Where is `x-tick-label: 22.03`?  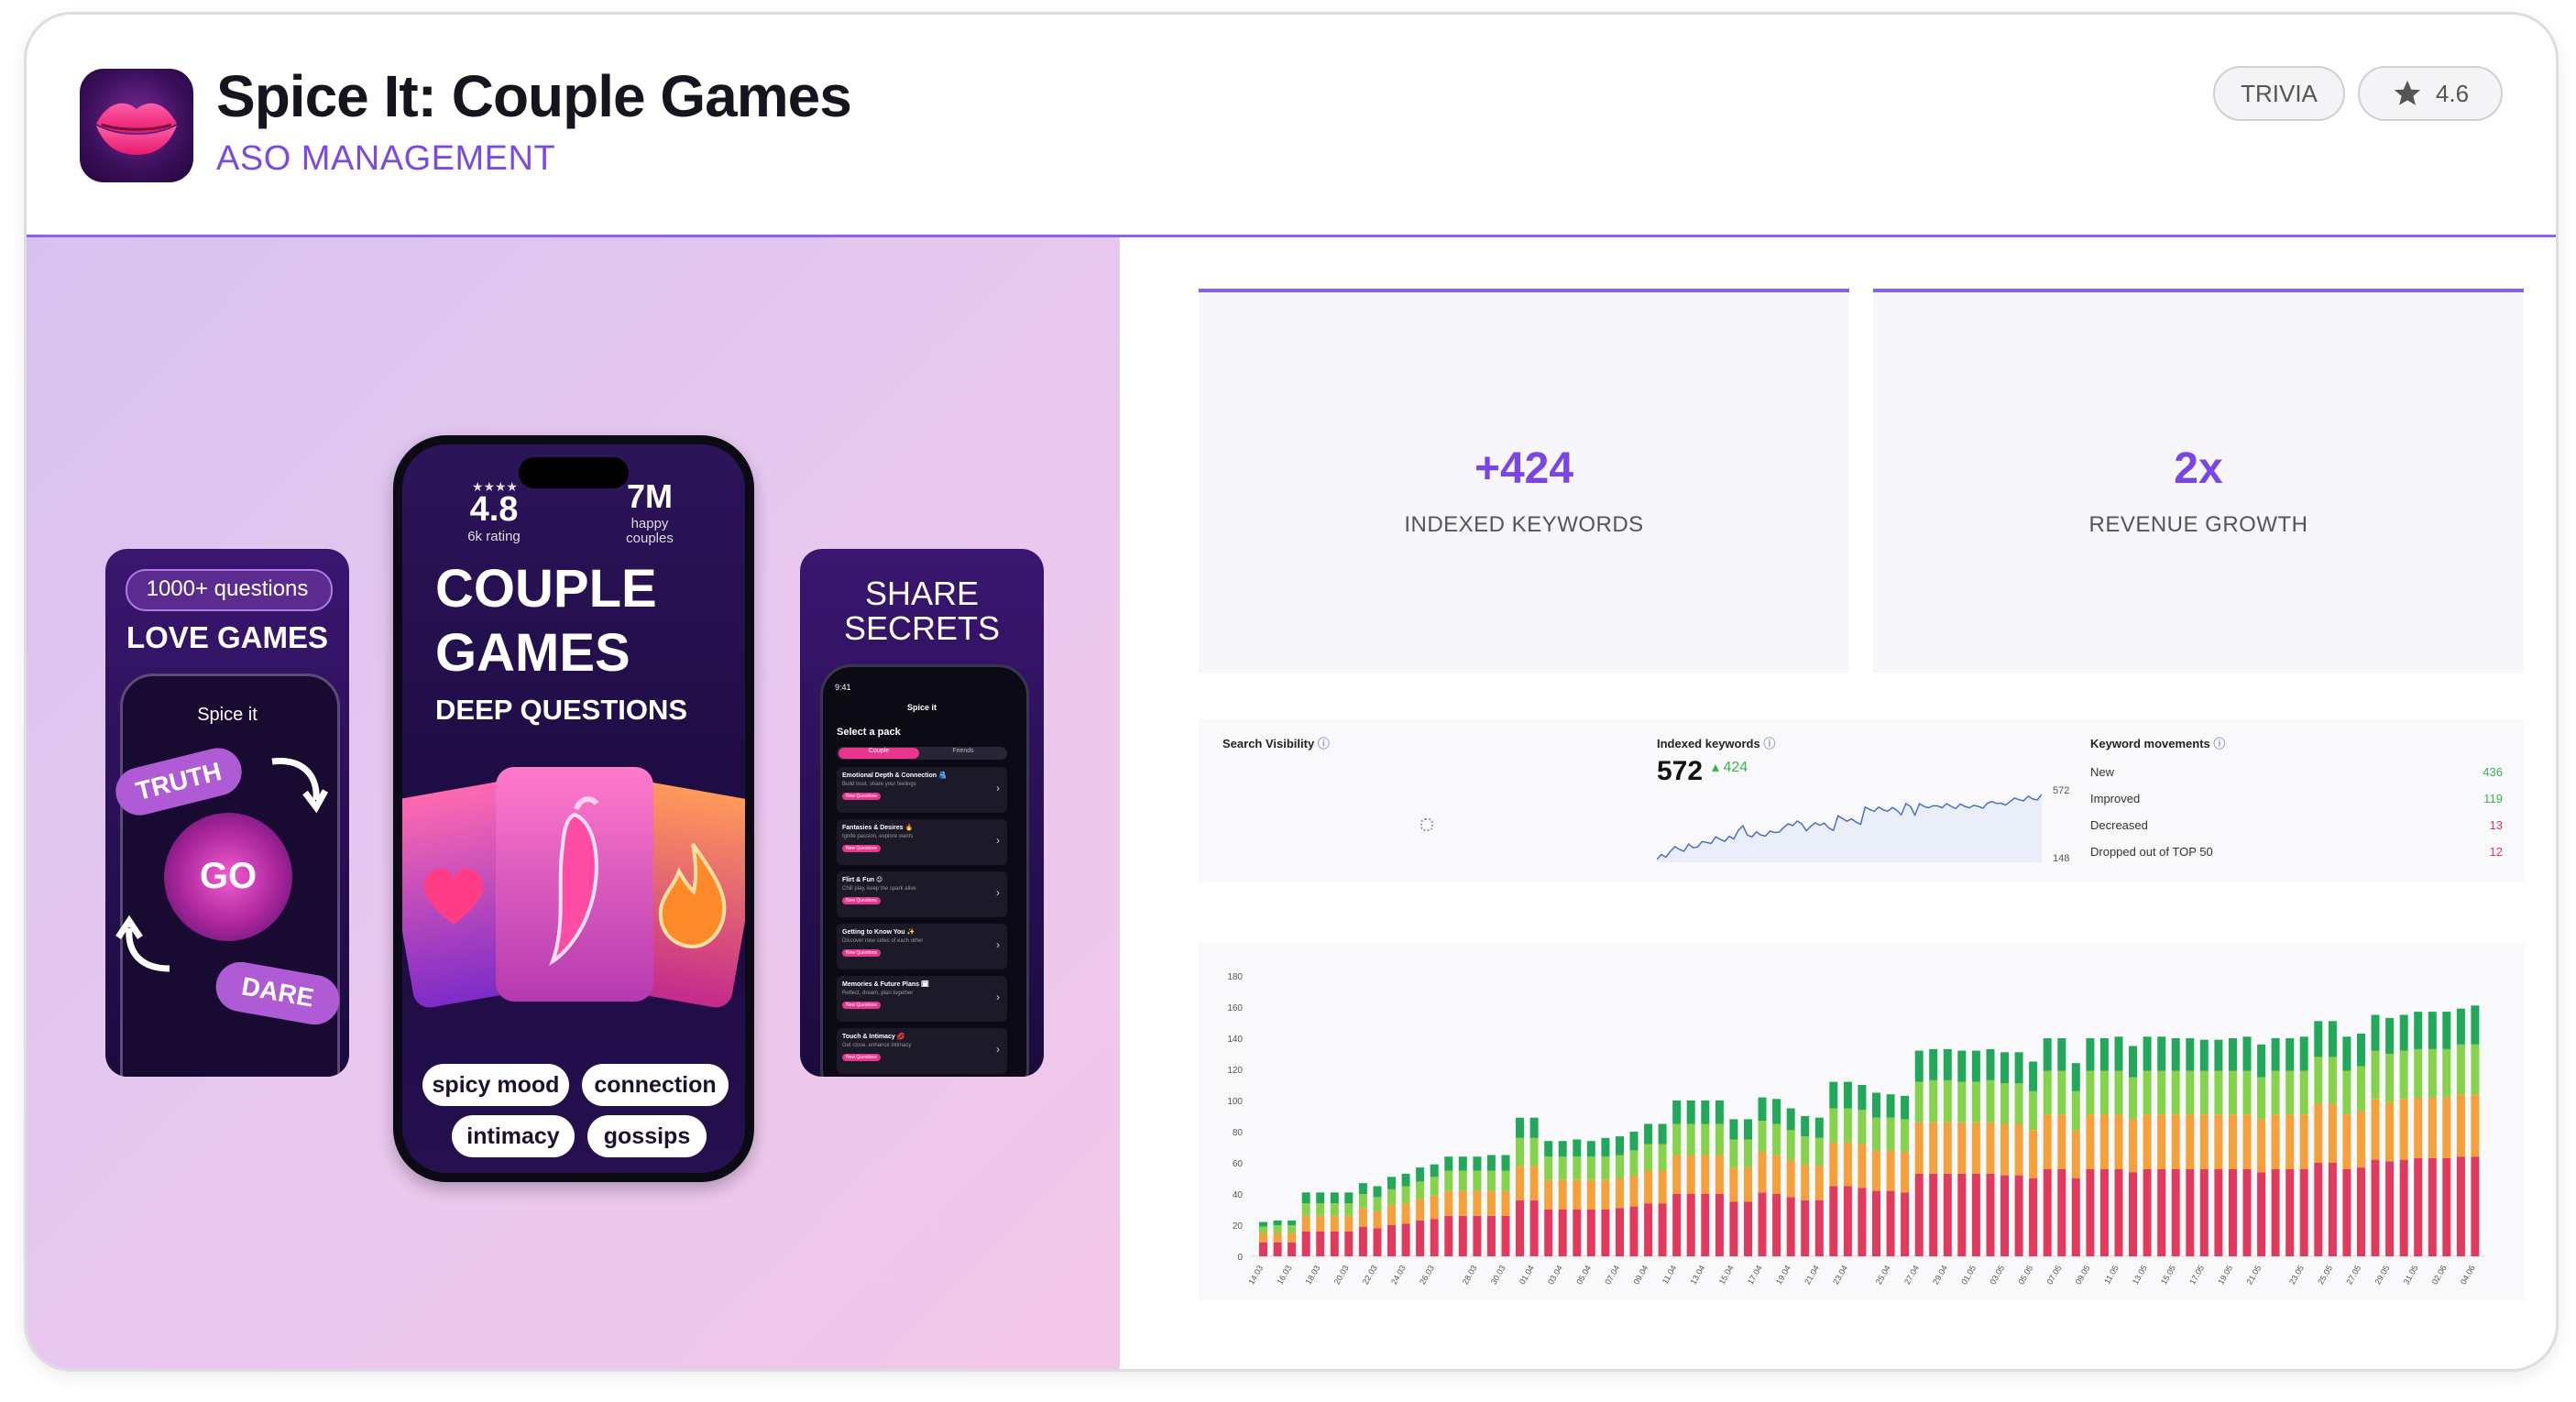
x-tick-label: 22.03 is located at coordinates (1370, 1276).